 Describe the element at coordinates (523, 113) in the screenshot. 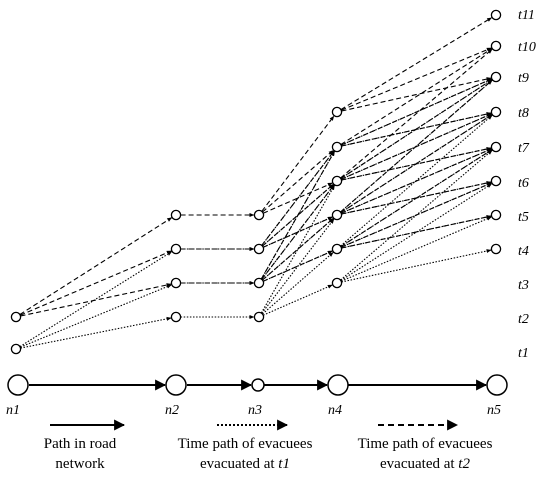

I see `time-label-t8: t8` at that location.